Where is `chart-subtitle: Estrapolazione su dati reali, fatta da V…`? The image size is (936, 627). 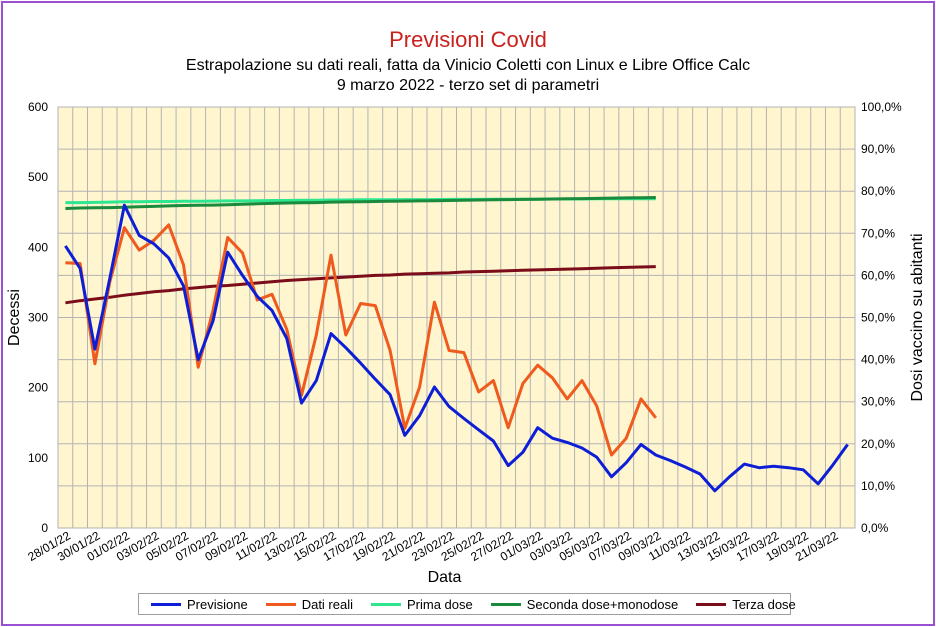 chart-subtitle: Estrapolazione su dati reali, fatta da V… is located at coordinates (468, 65).